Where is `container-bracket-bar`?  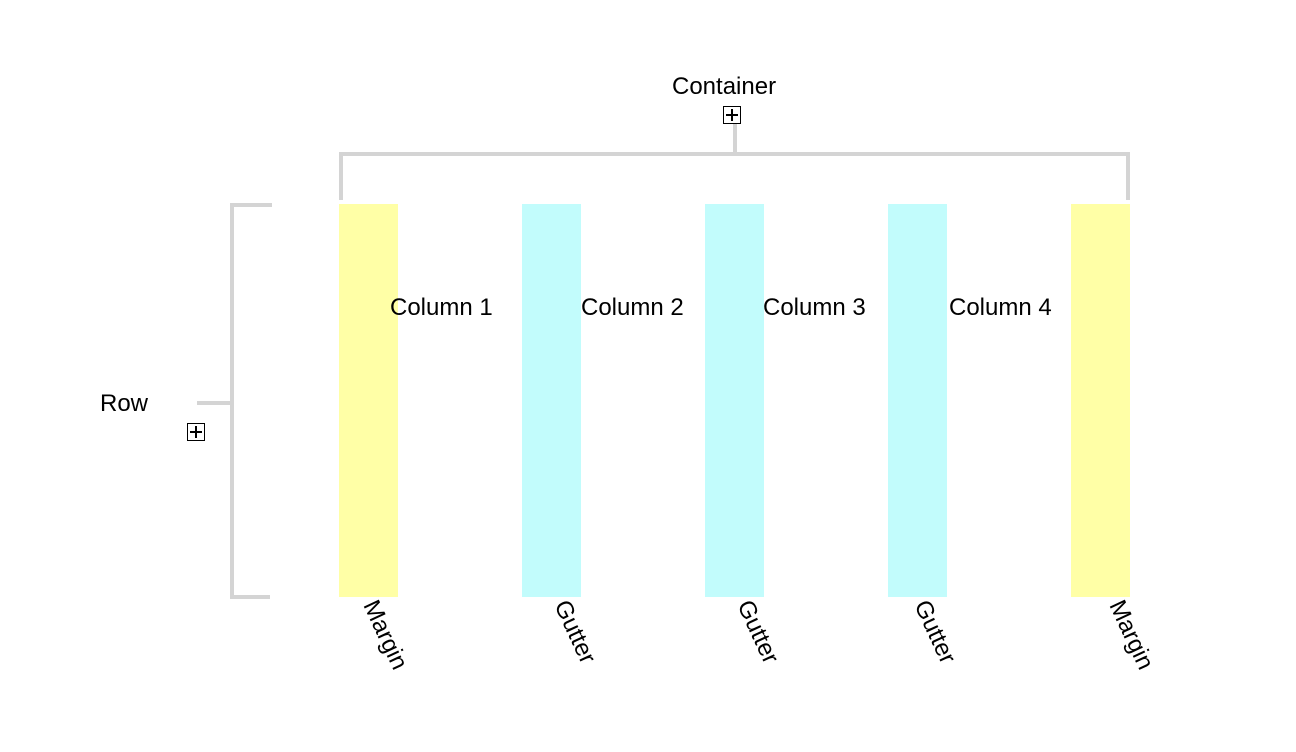 container-bracket-bar is located at coordinates (734, 154).